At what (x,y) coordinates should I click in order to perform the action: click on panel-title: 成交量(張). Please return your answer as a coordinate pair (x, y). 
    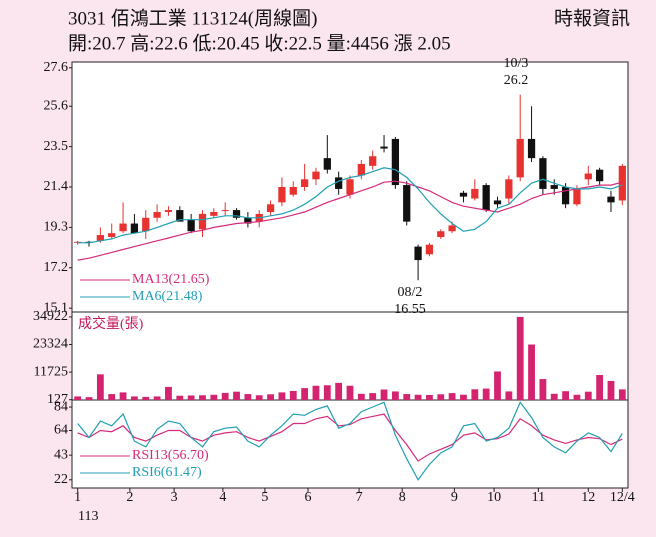
    Looking at the image, I should click on (111, 323).